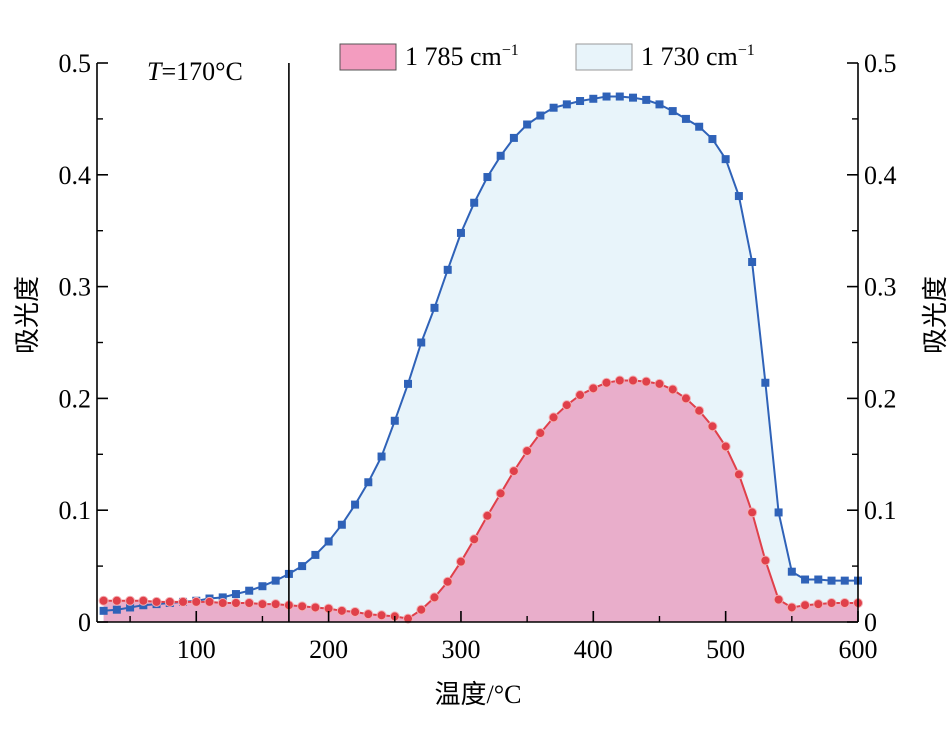  I want to click on y-tick-label-right: 0.1, so click(880, 510).